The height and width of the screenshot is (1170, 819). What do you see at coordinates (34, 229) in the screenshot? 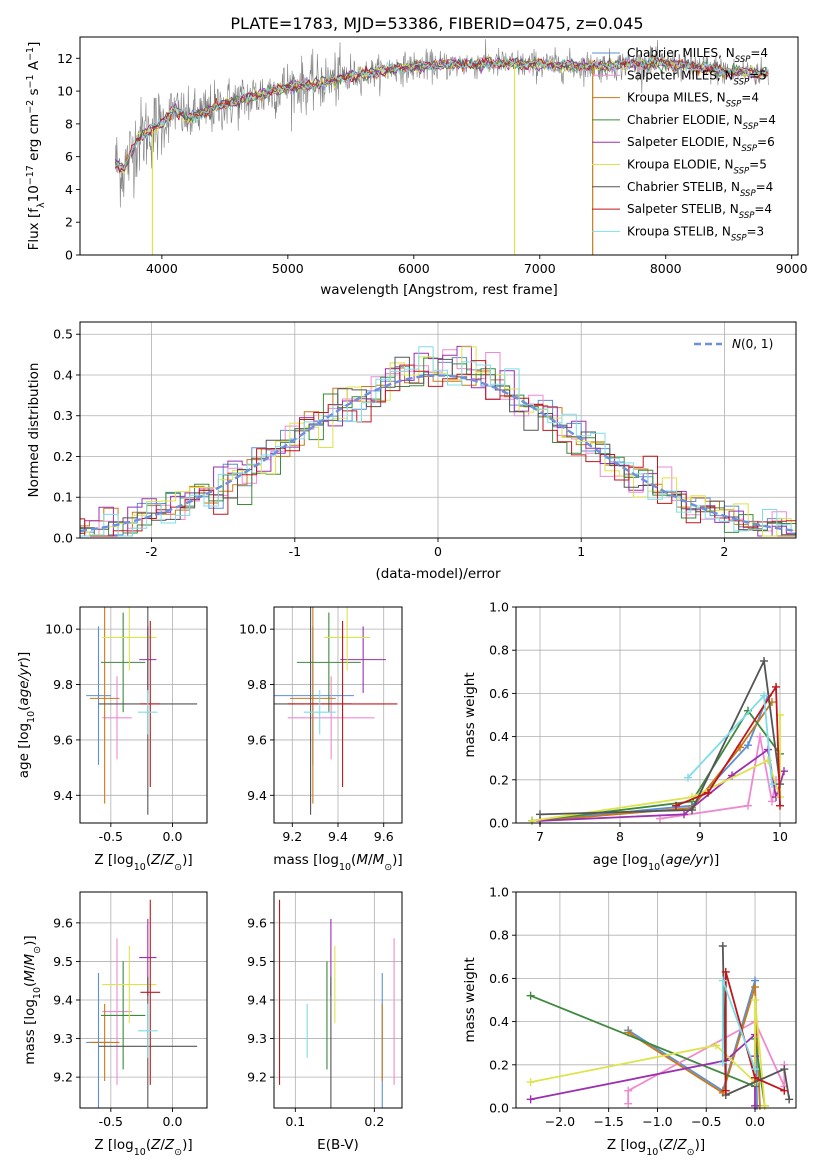
I see `label-part: Flux [f` at bounding box center [34, 229].